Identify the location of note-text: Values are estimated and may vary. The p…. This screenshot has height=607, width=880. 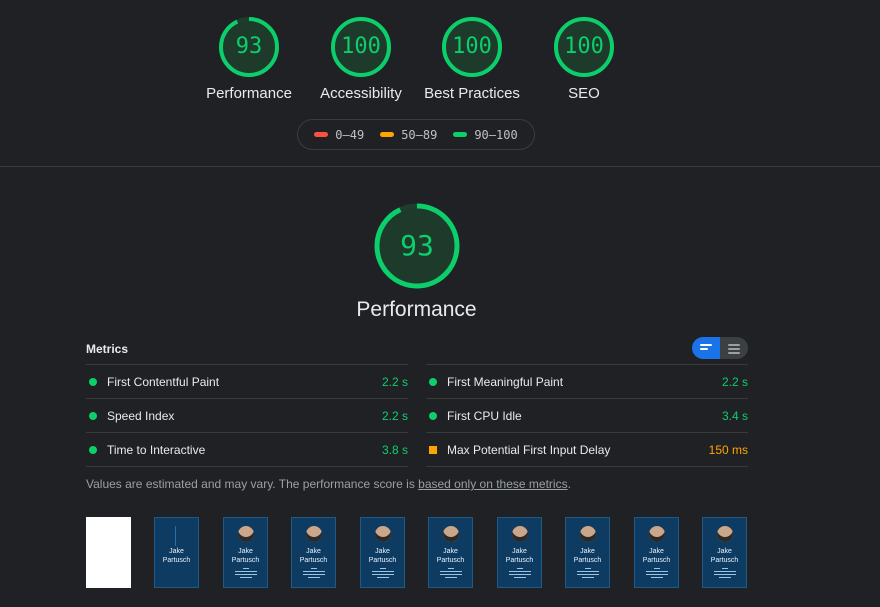
(252, 484).